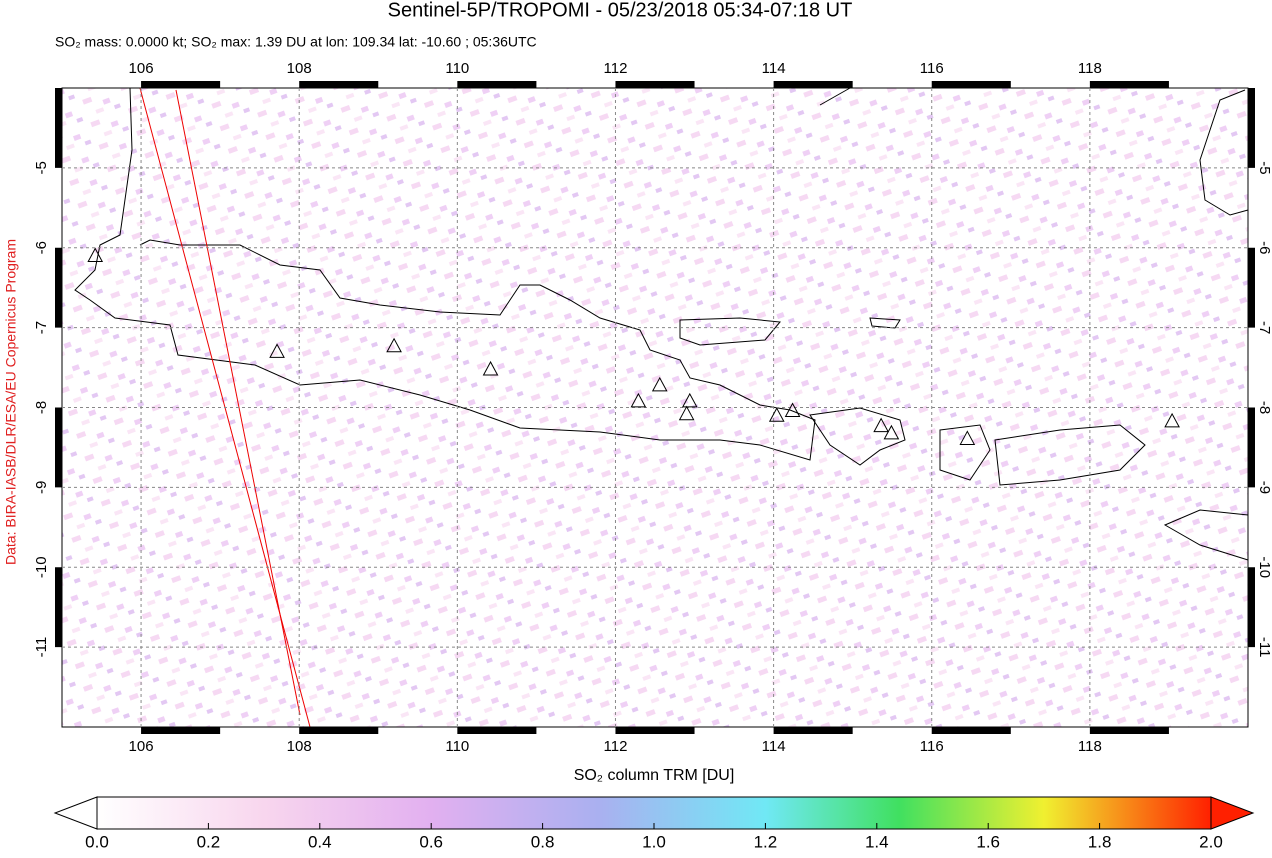  Describe the element at coordinates (877, 841) in the screenshot. I see `colorbar-tick-label: 1.4` at that location.